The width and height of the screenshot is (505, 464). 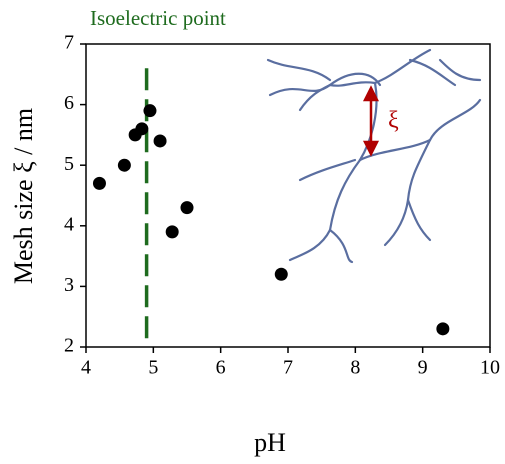 What do you see at coordinates (69, 43) in the screenshot?
I see `y-tick-label: 7` at bounding box center [69, 43].